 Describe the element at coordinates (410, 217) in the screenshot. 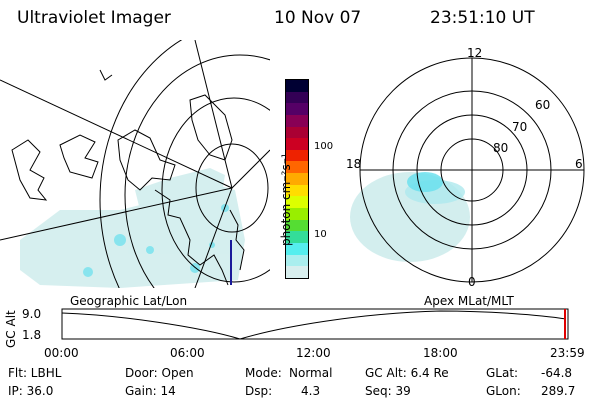

I see `polar-uv-emission` at that location.